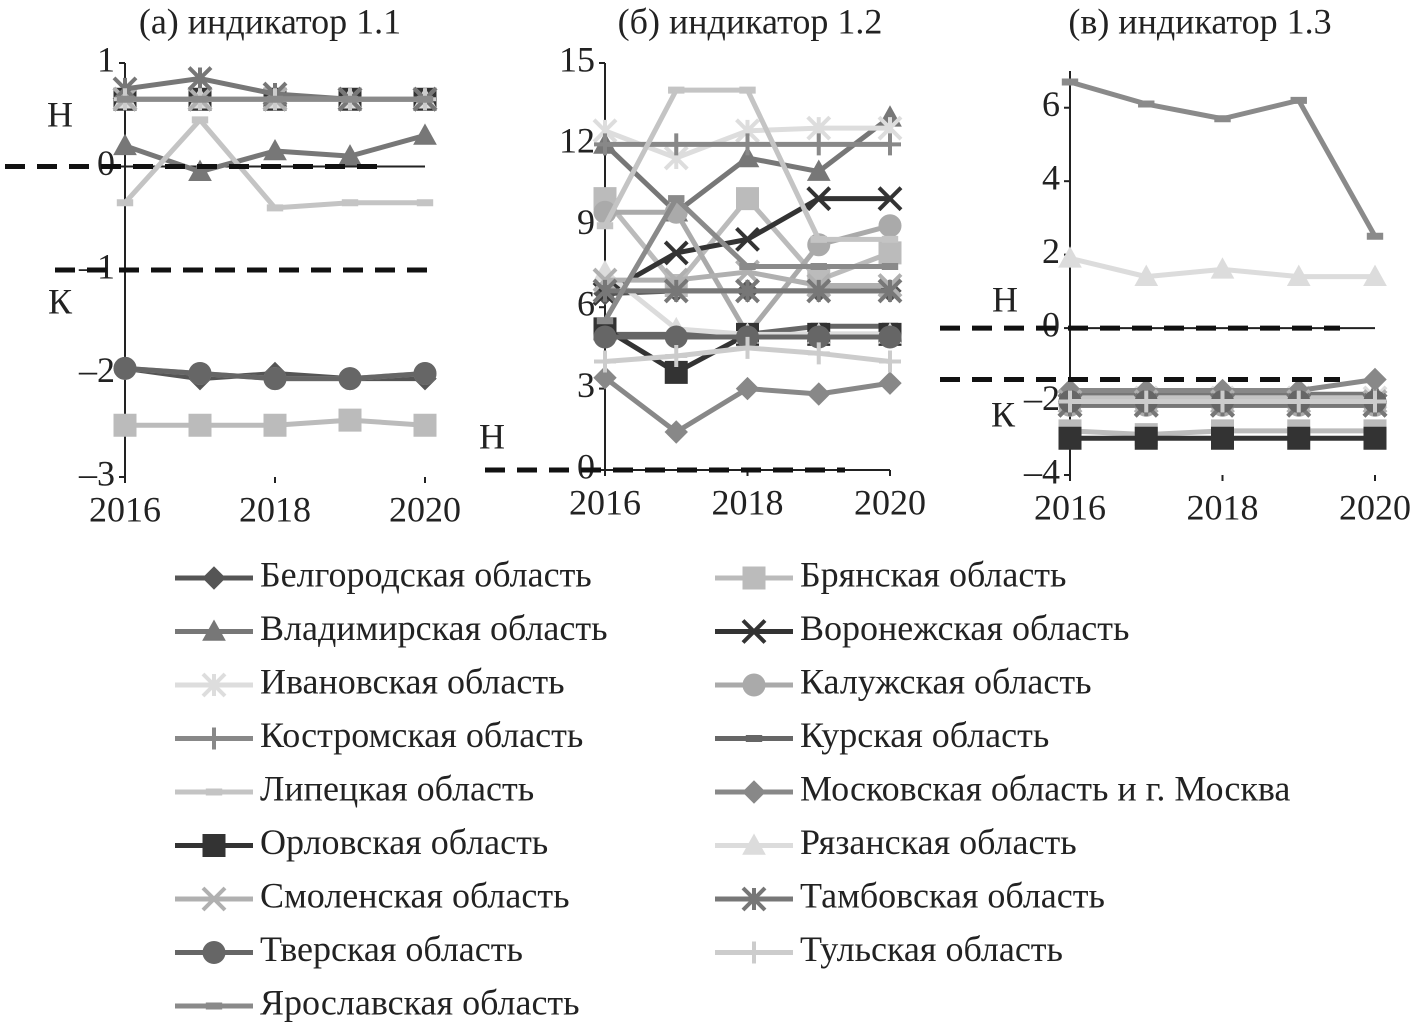  Describe the element at coordinates (60, 114) in the screenshot. I see `reference-label: Н` at that location.